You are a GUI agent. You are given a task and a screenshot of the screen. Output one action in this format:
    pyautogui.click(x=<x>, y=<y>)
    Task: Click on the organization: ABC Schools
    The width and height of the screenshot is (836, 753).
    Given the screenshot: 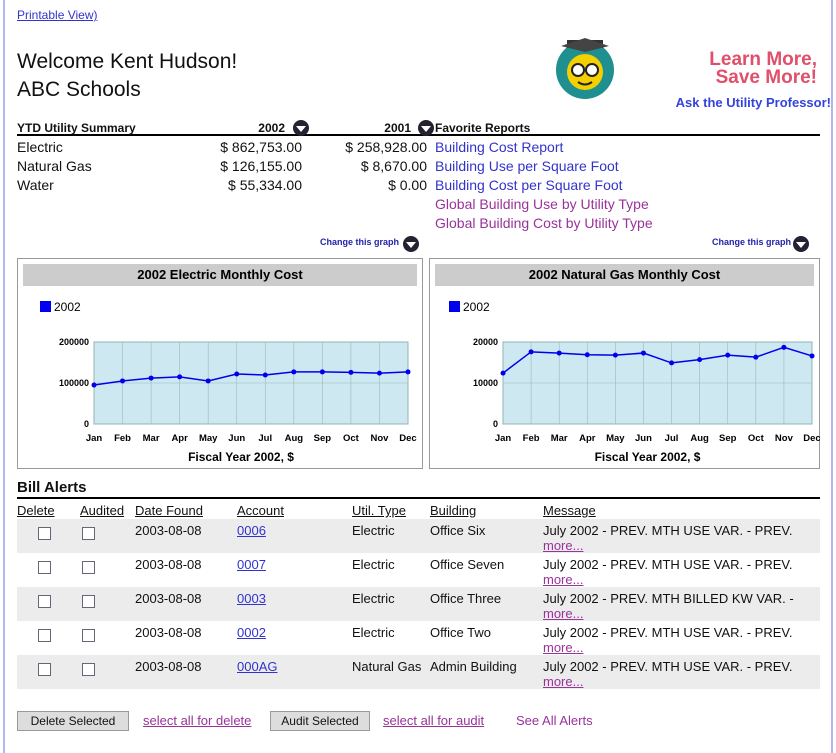 What is the action you would take?
    pyautogui.click(x=79, y=89)
    